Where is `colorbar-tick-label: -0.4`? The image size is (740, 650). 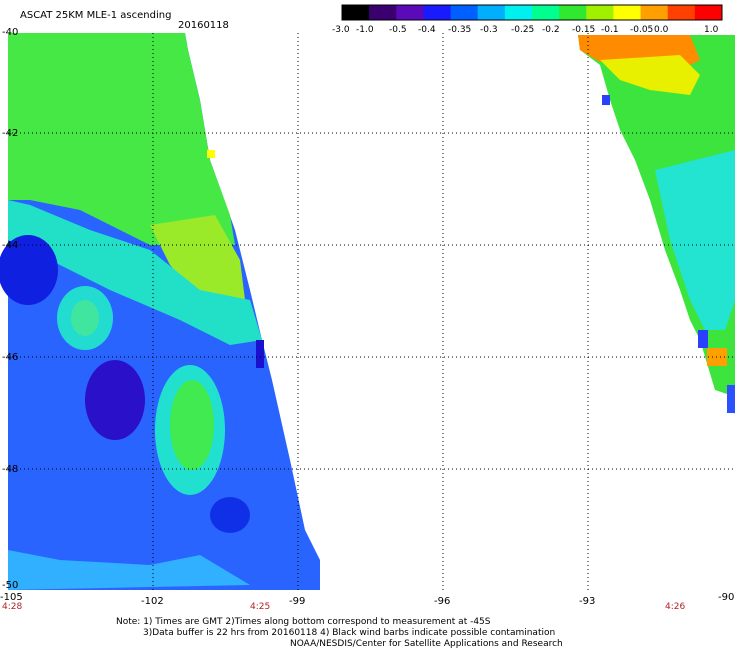 colorbar-tick-label: -0.4 is located at coordinates (427, 30).